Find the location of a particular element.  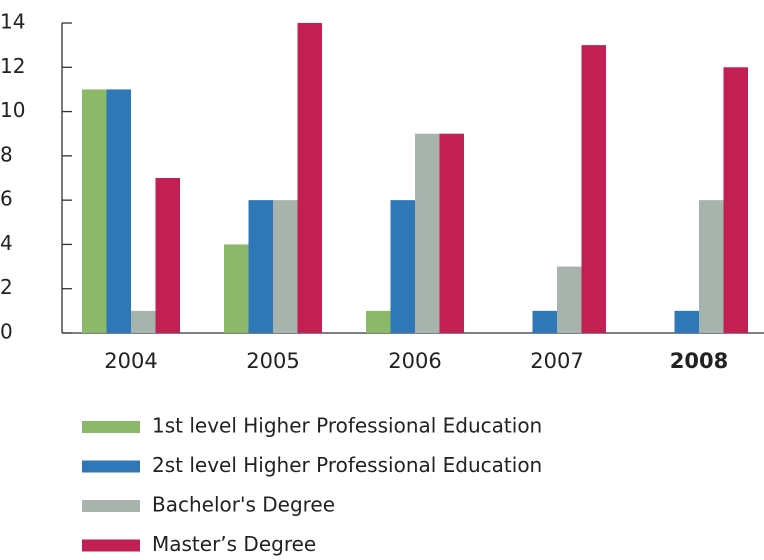

x-tick-label: 2005 is located at coordinates (272, 361).